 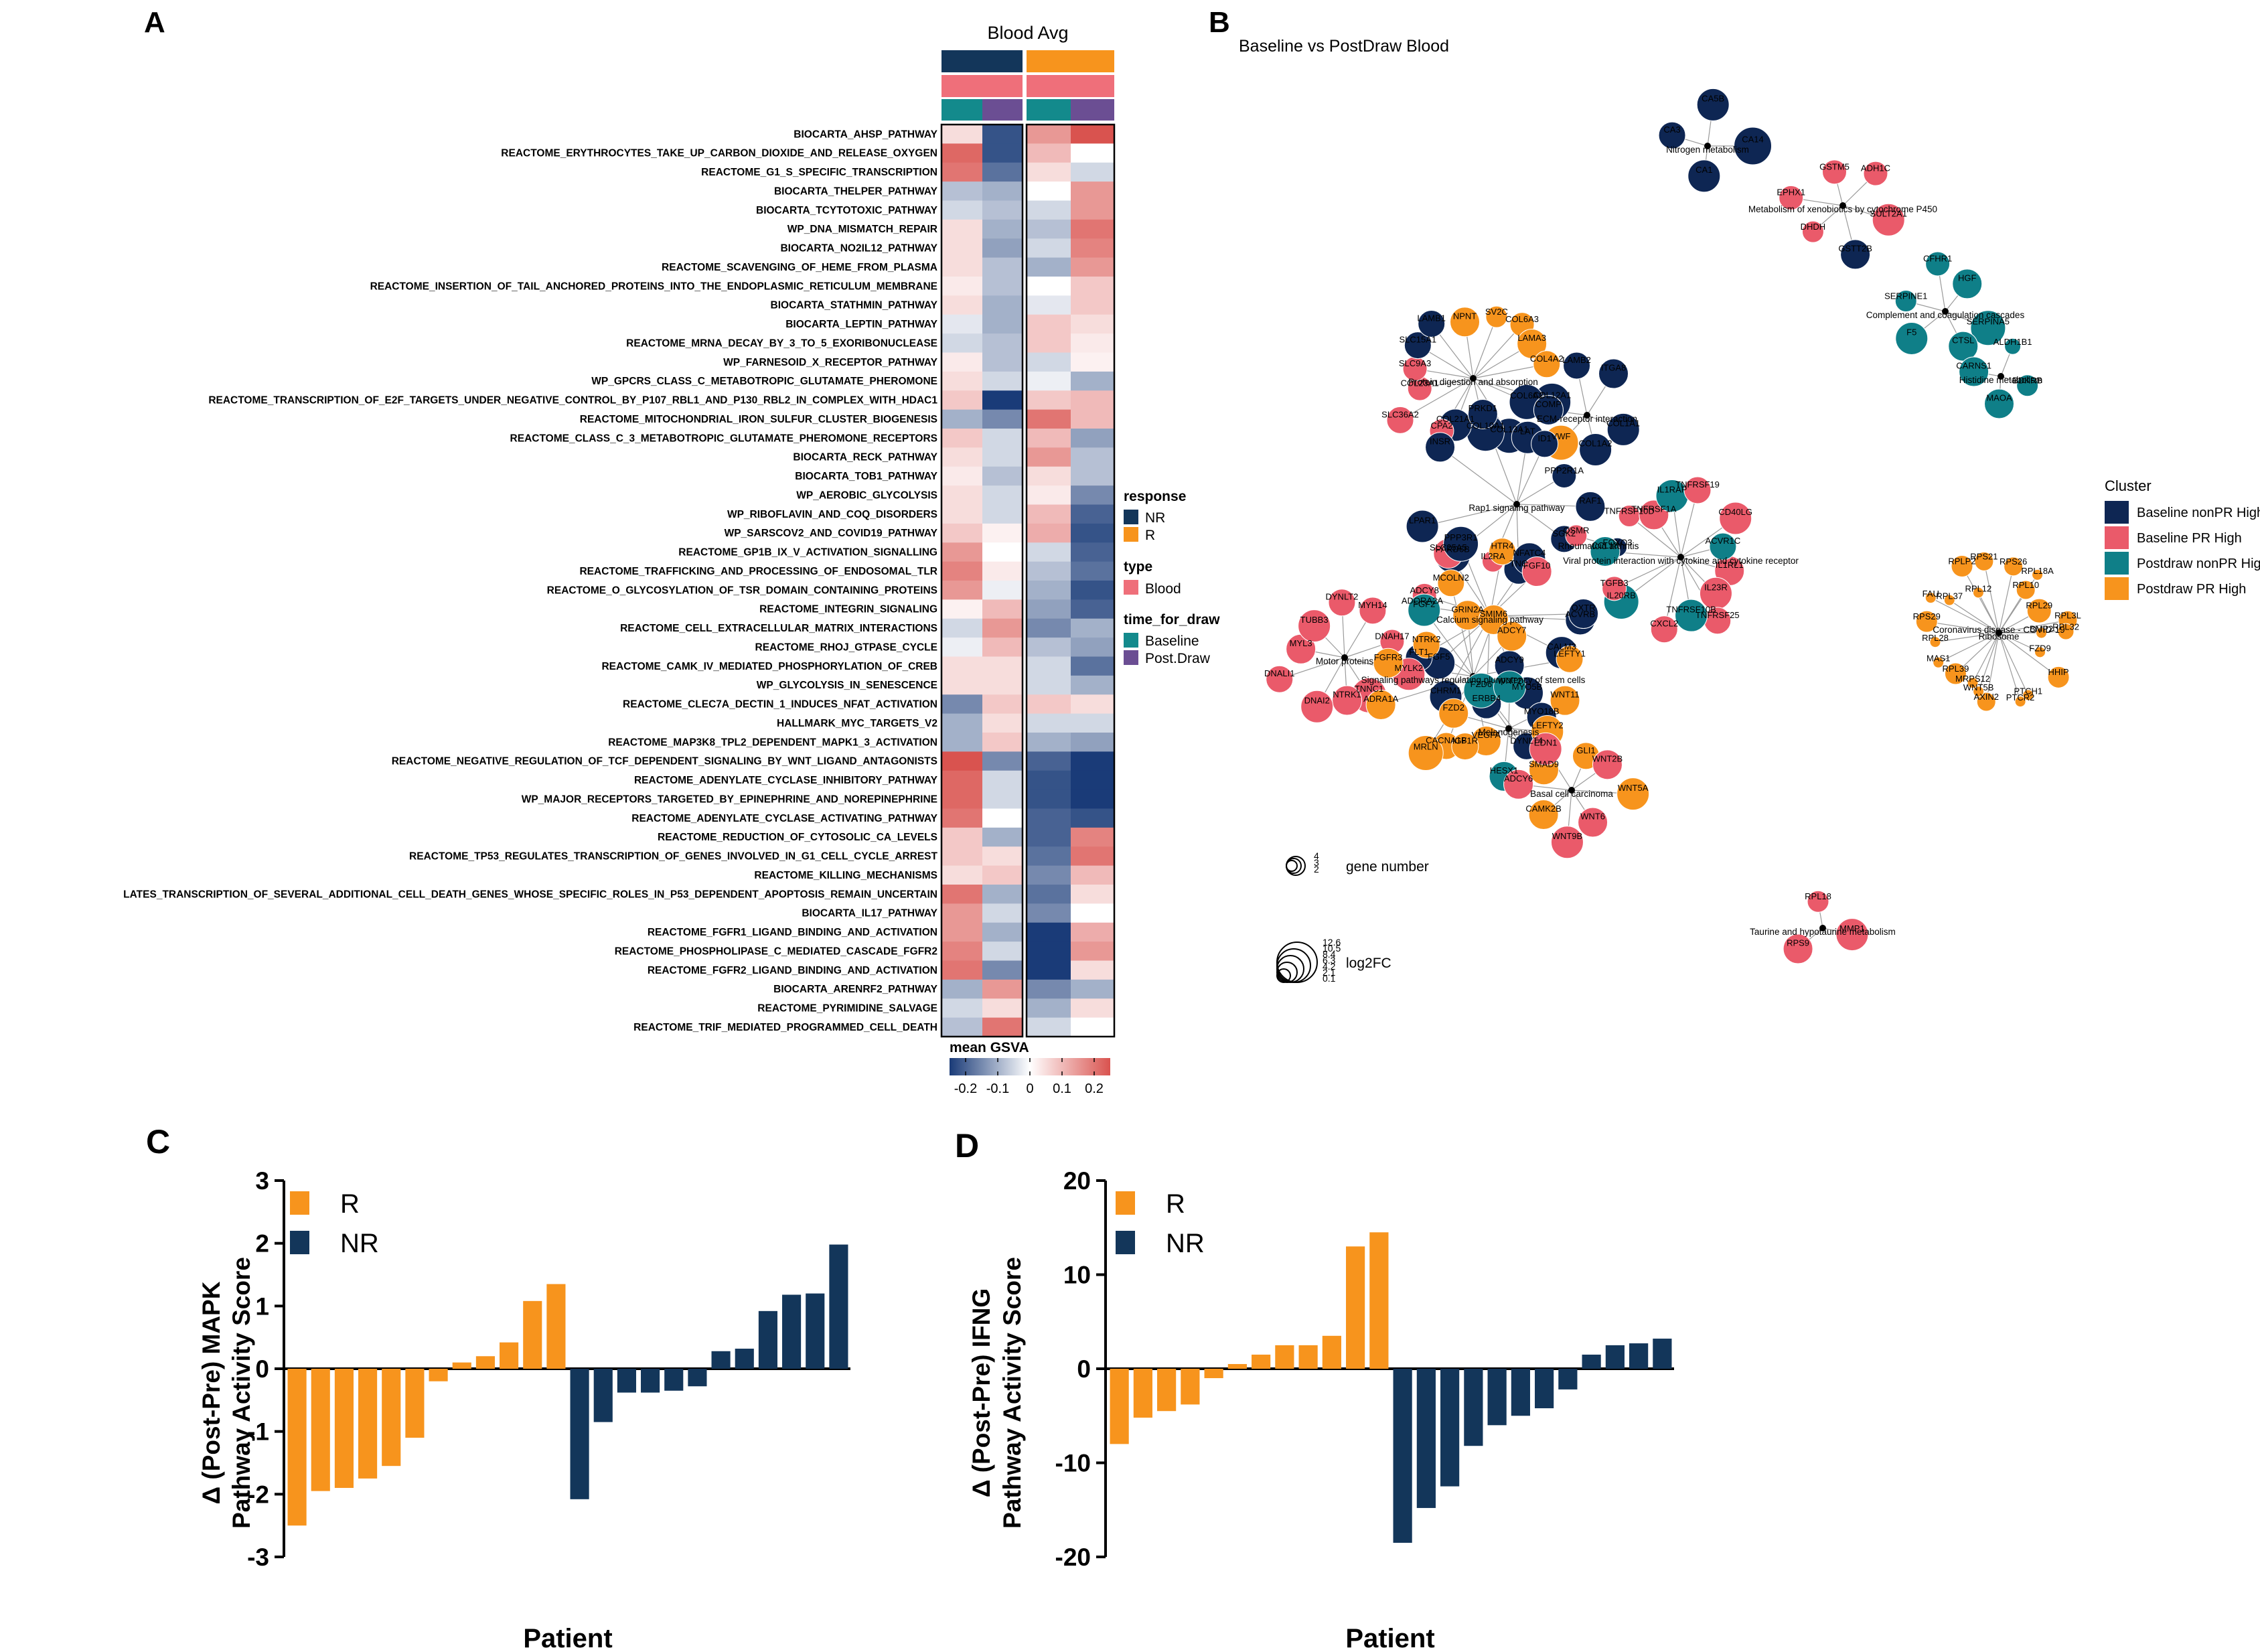 I want to click on gene-label: FZD2, so click(x=1453, y=707).